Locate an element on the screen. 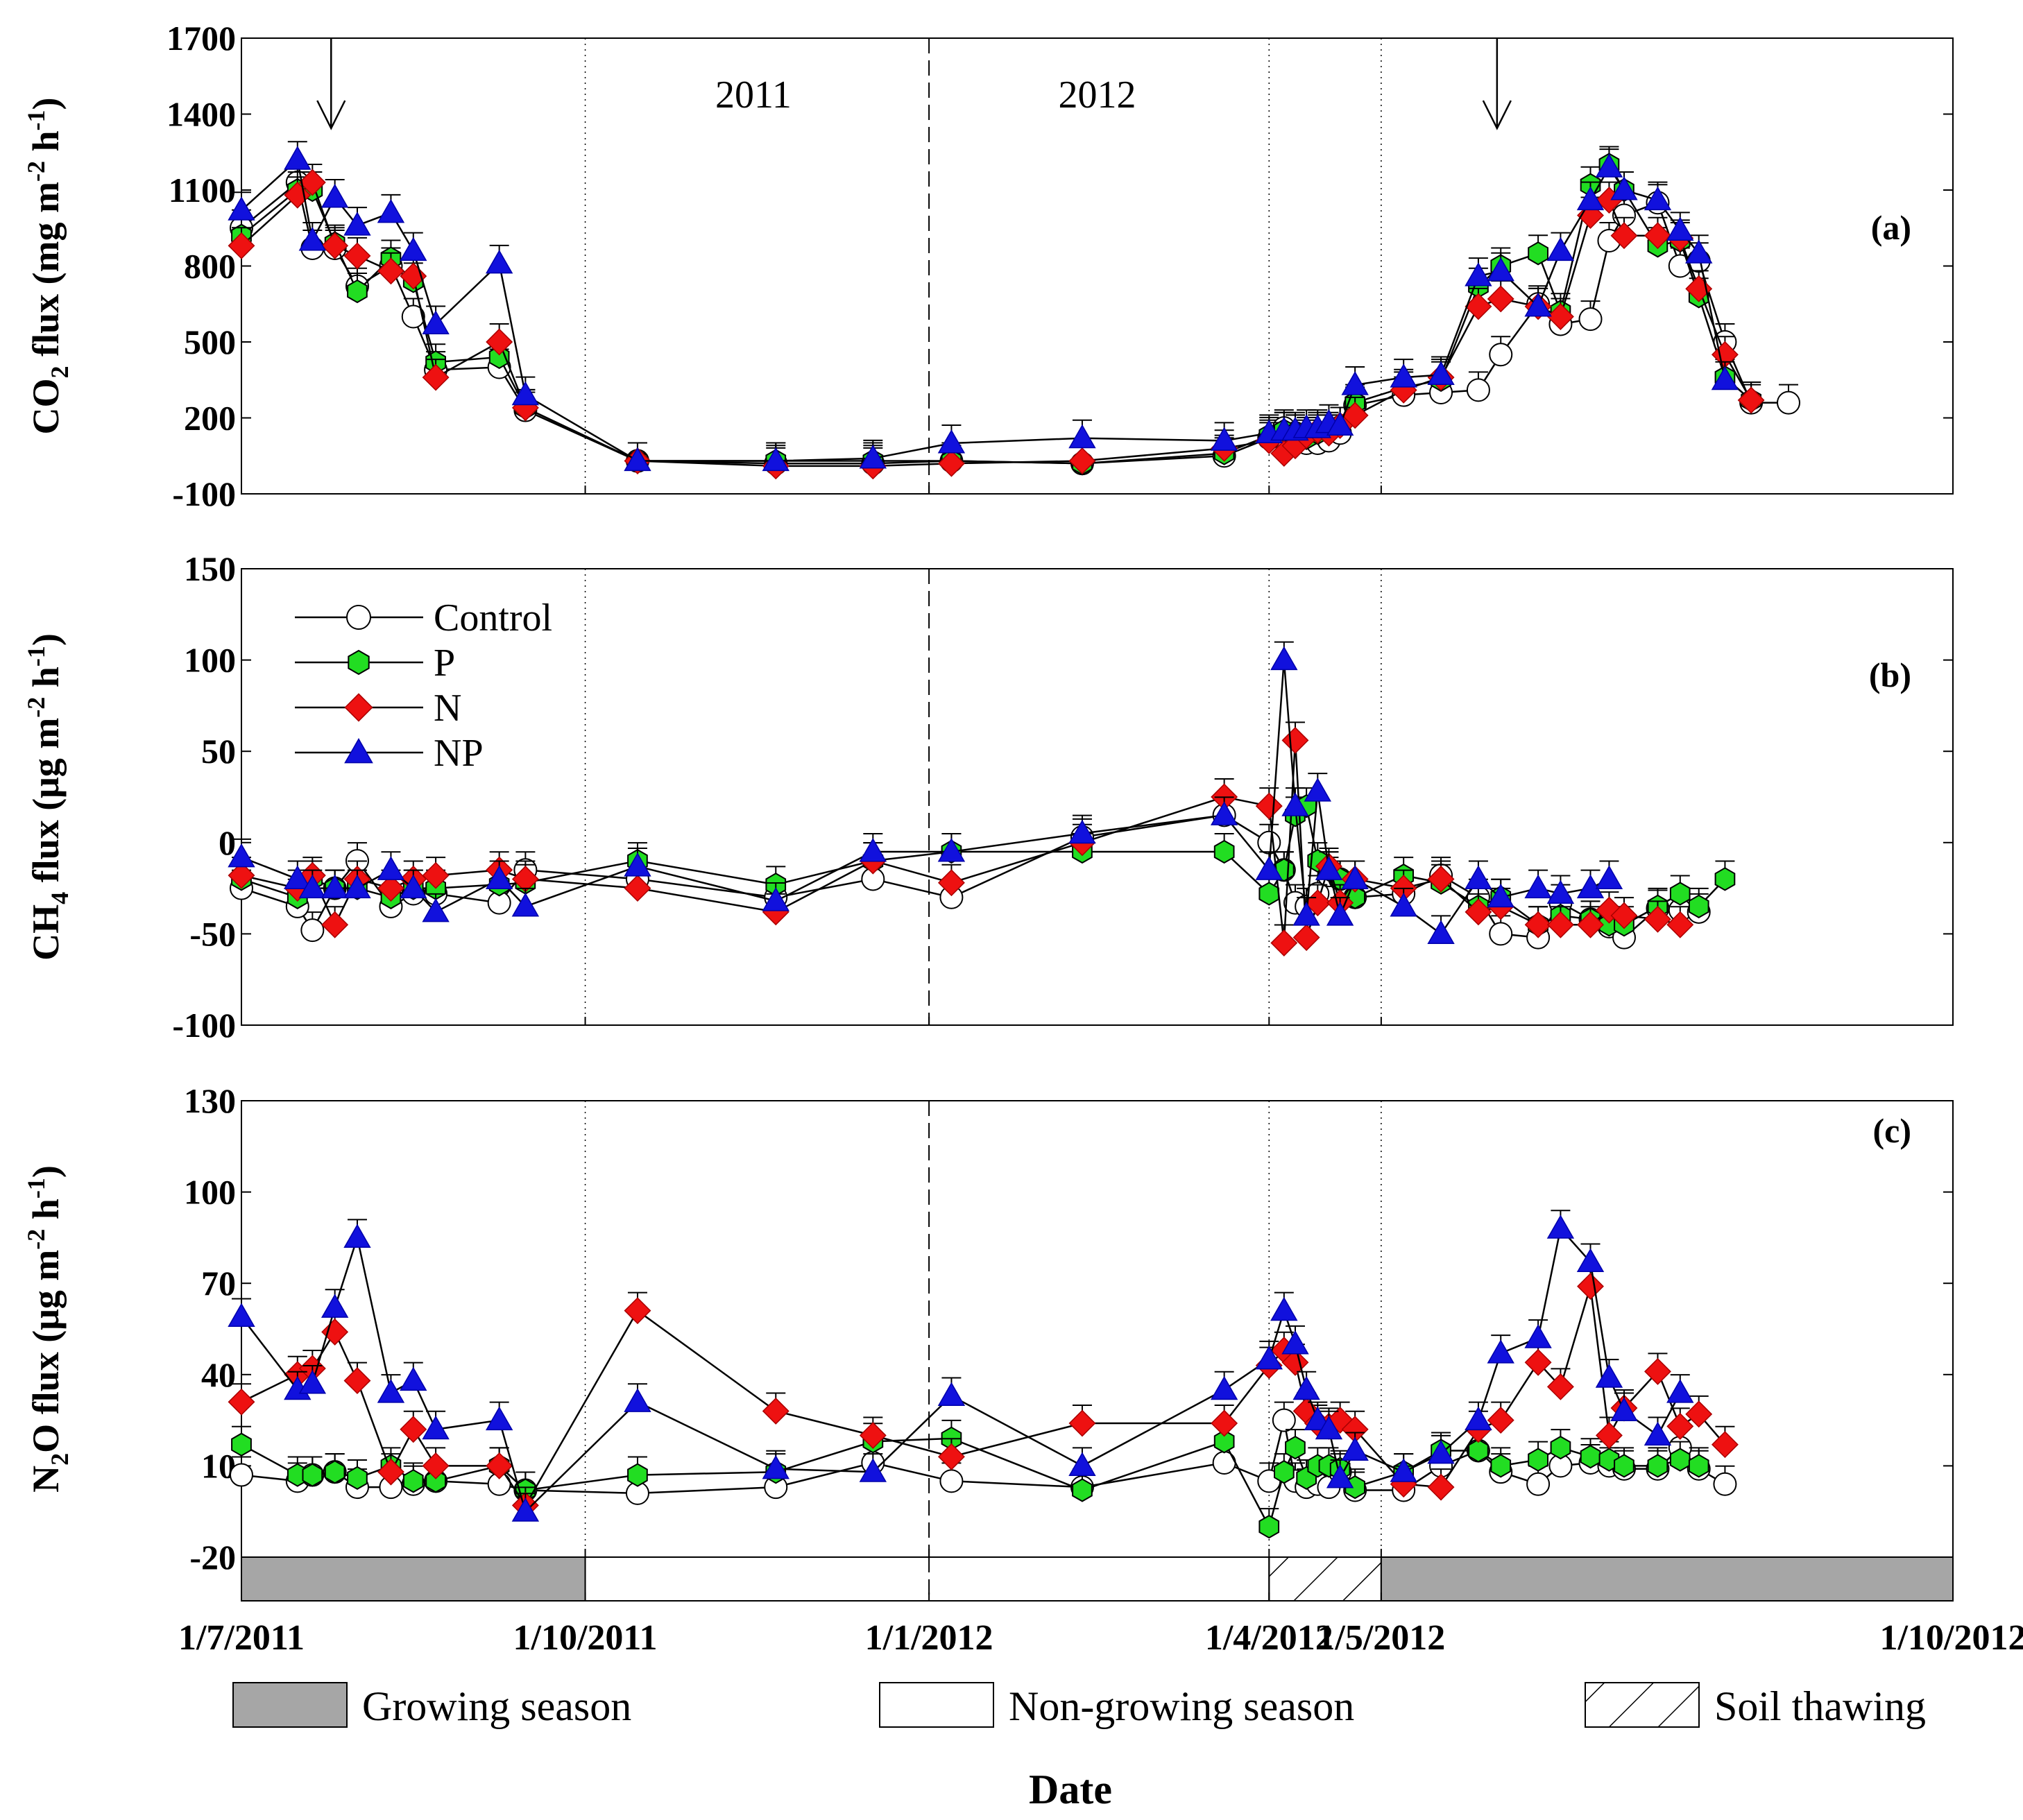 The width and height of the screenshot is (2023, 1820). legend-label-n: N is located at coordinates (448, 708).